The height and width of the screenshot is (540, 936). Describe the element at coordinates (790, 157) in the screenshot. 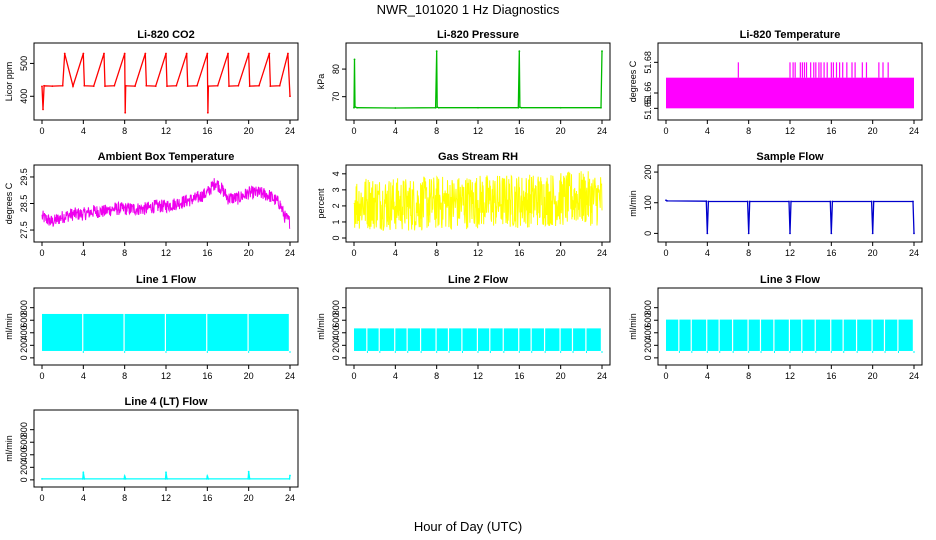

I see `panel-title: Sample Flow` at that location.